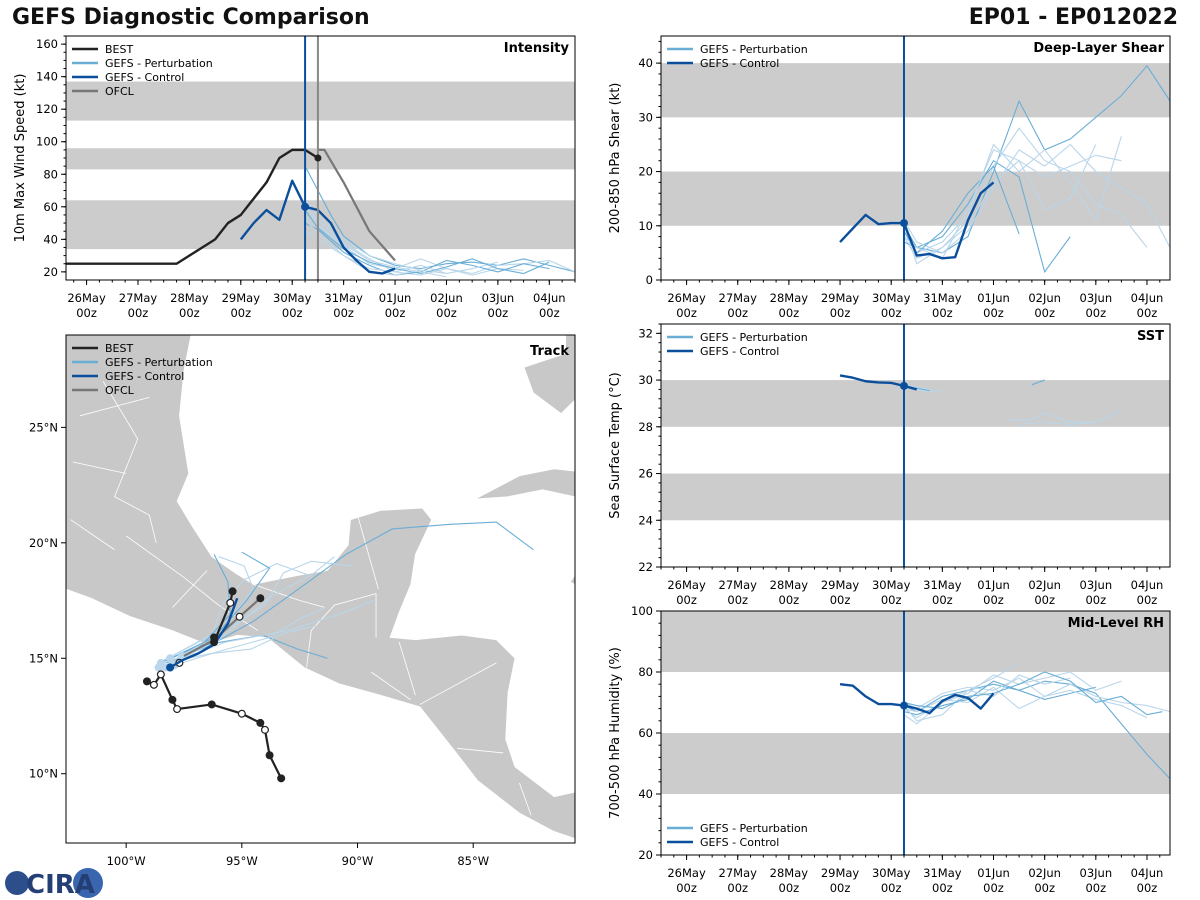 The image size is (1200, 900). Describe the element at coordinates (645, 63) in the screenshot. I see `shear-ytick-label: 40` at that location.